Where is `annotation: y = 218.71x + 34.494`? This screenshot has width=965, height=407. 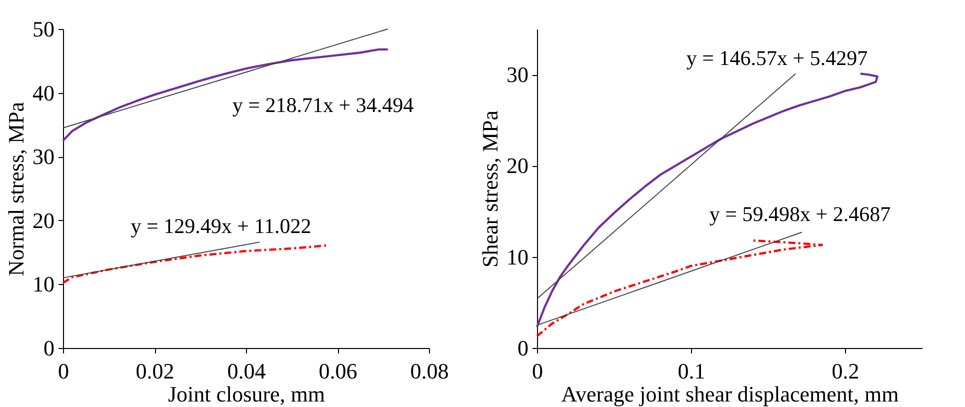 annotation: y = 218.71x + 34.494 is located at coordinates (323, 105).